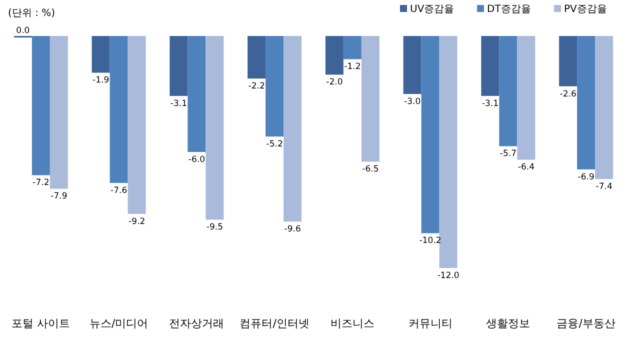  Describe the element at coordinates (604, 187) in the screenshot. I see `data-label: -7.4` at that location.